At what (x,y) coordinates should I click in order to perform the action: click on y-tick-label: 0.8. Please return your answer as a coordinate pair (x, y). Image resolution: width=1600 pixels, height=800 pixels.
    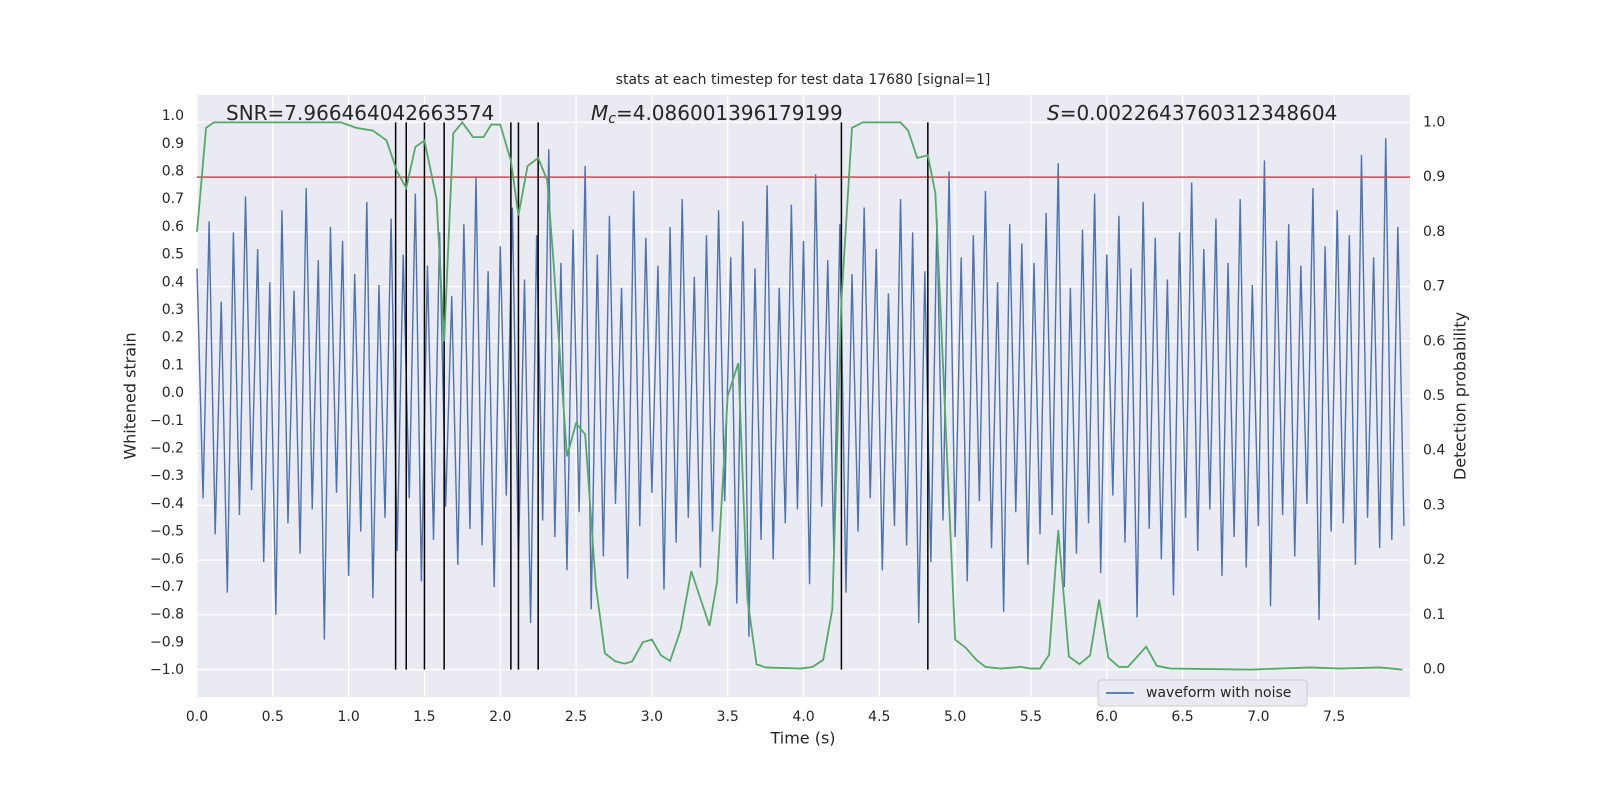
    Looking at the image, I should click on (173, 171).